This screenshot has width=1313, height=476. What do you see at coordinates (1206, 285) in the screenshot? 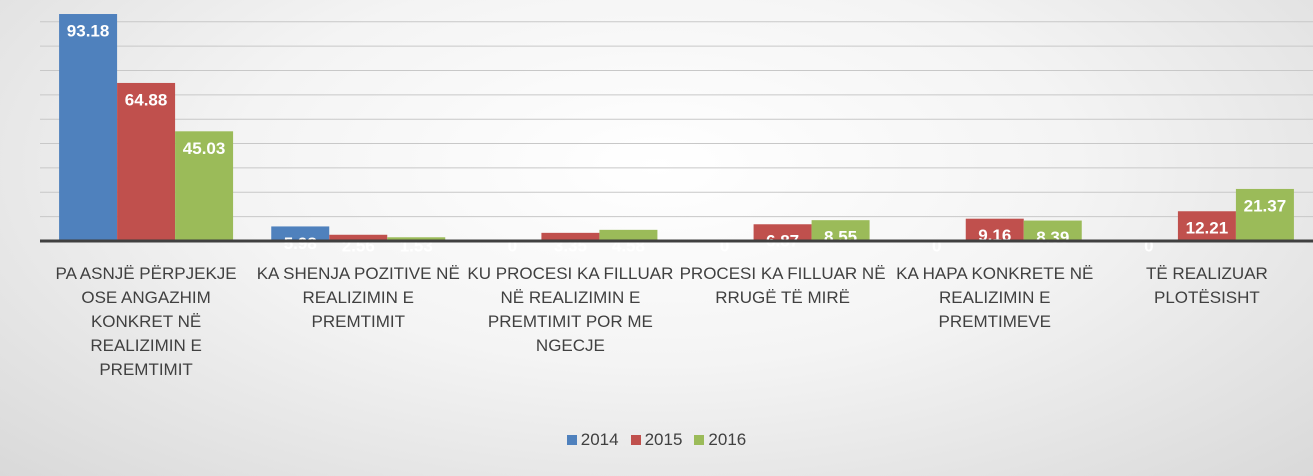
I see `x-tick-label: TË REALIZUAR PLOTËSISHT` at bounding box center [1206, 285].